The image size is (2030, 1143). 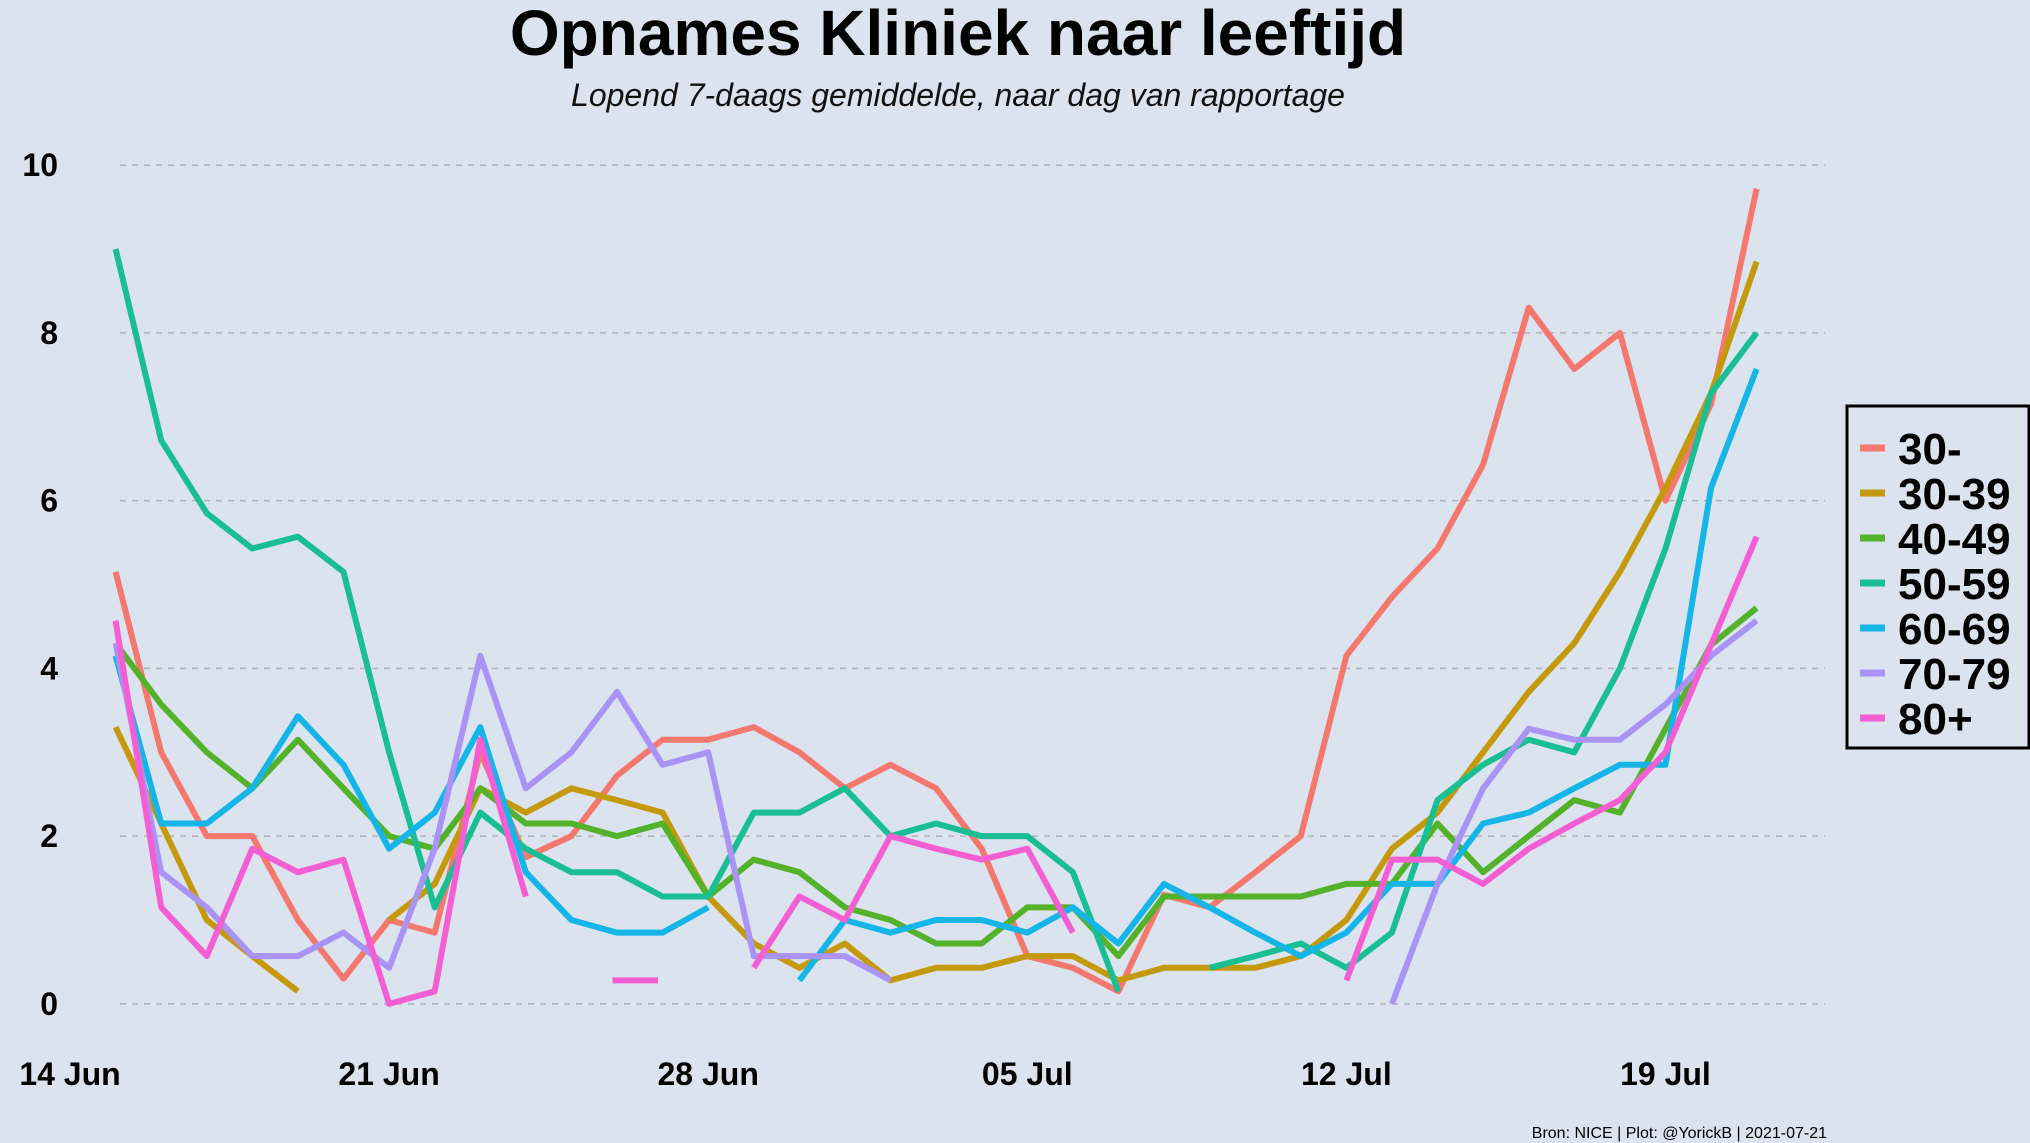 I want to click on source-caption: Bron: NICE | Plot: @YorickB | 2021-07-21, so click(x=1679, y=1133).